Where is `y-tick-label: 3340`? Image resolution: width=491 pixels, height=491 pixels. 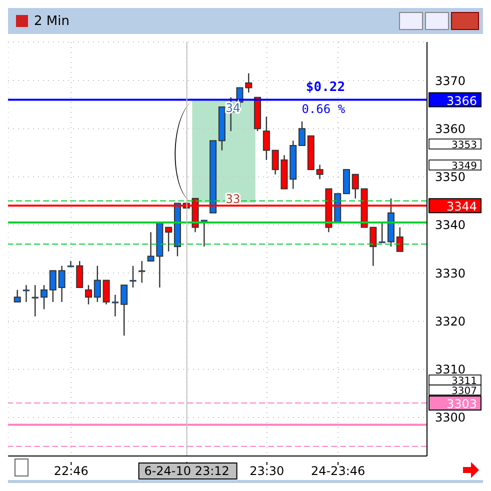
y-tick-label: 3340 is located at coordinates (450, 225).